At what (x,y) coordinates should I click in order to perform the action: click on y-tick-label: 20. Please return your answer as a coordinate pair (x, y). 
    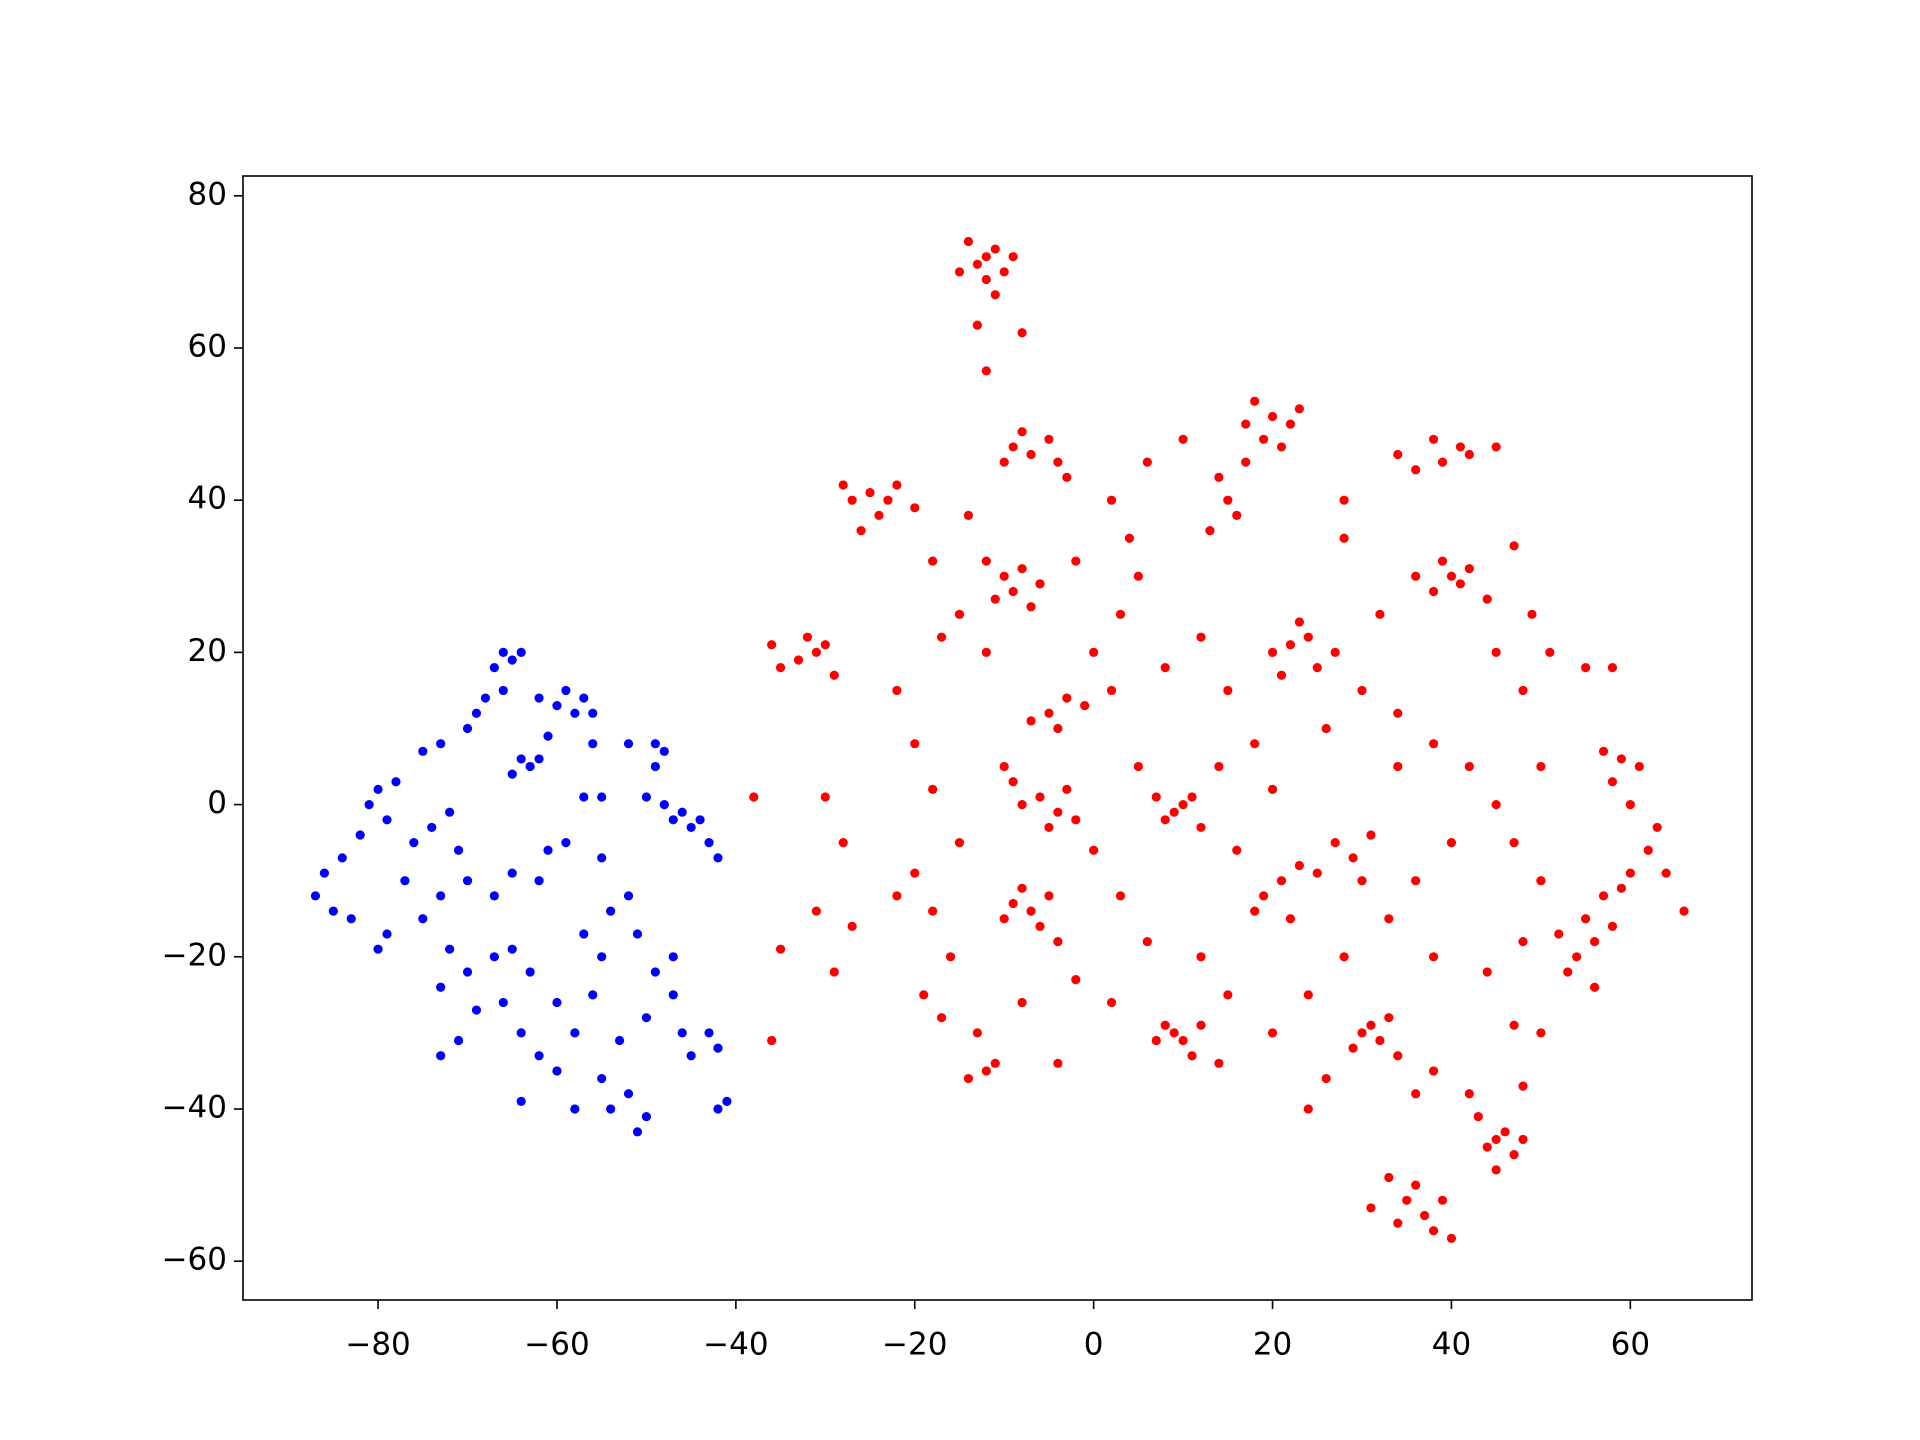
    Looking at the image, I should click on (207, 651).